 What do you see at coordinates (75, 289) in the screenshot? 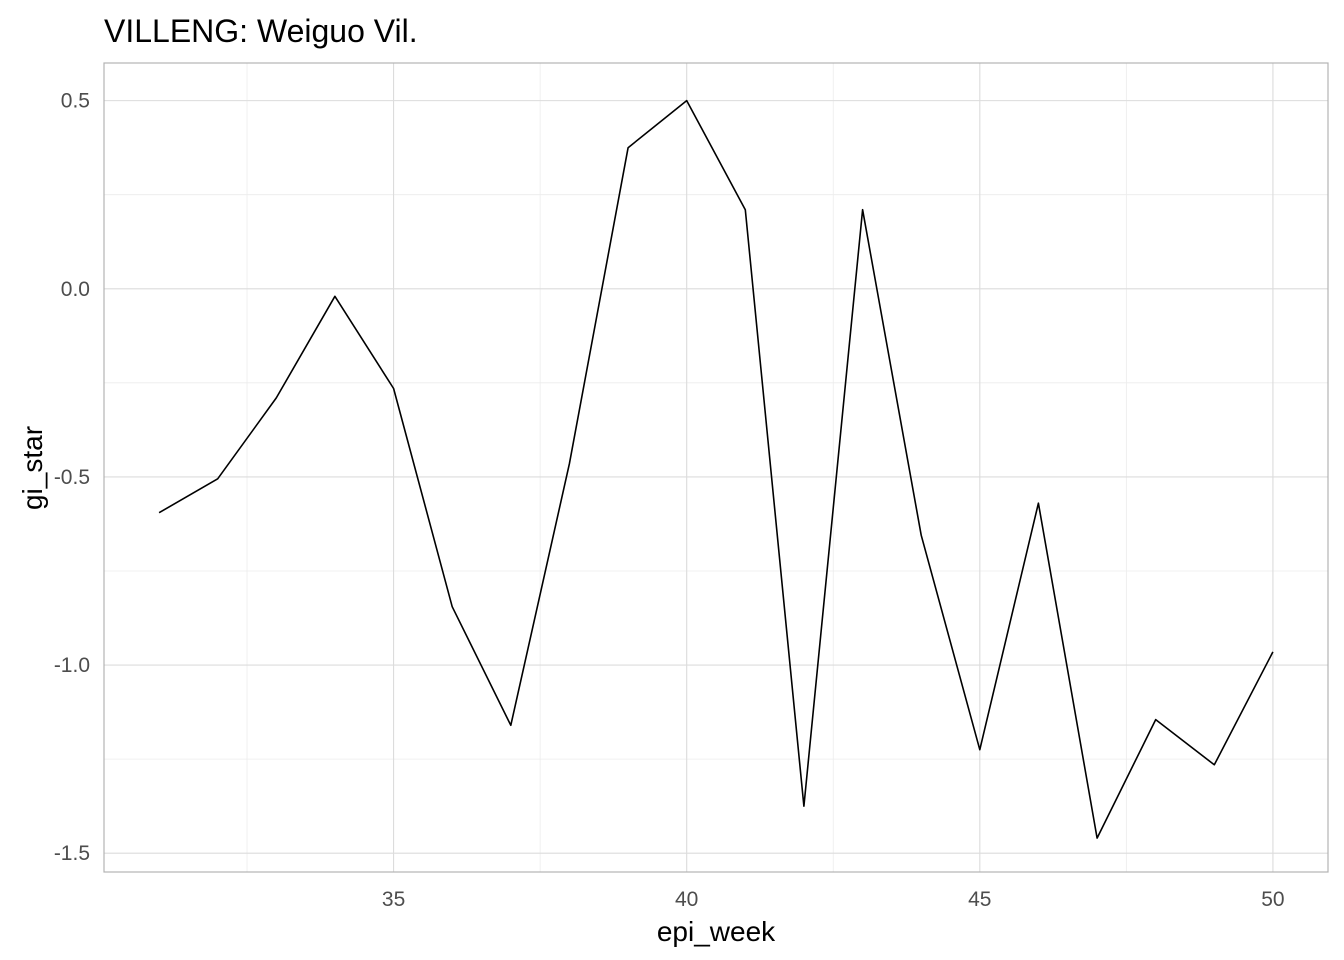
I see `y-tick-label: 0.0` at bounding box center [75, 289].